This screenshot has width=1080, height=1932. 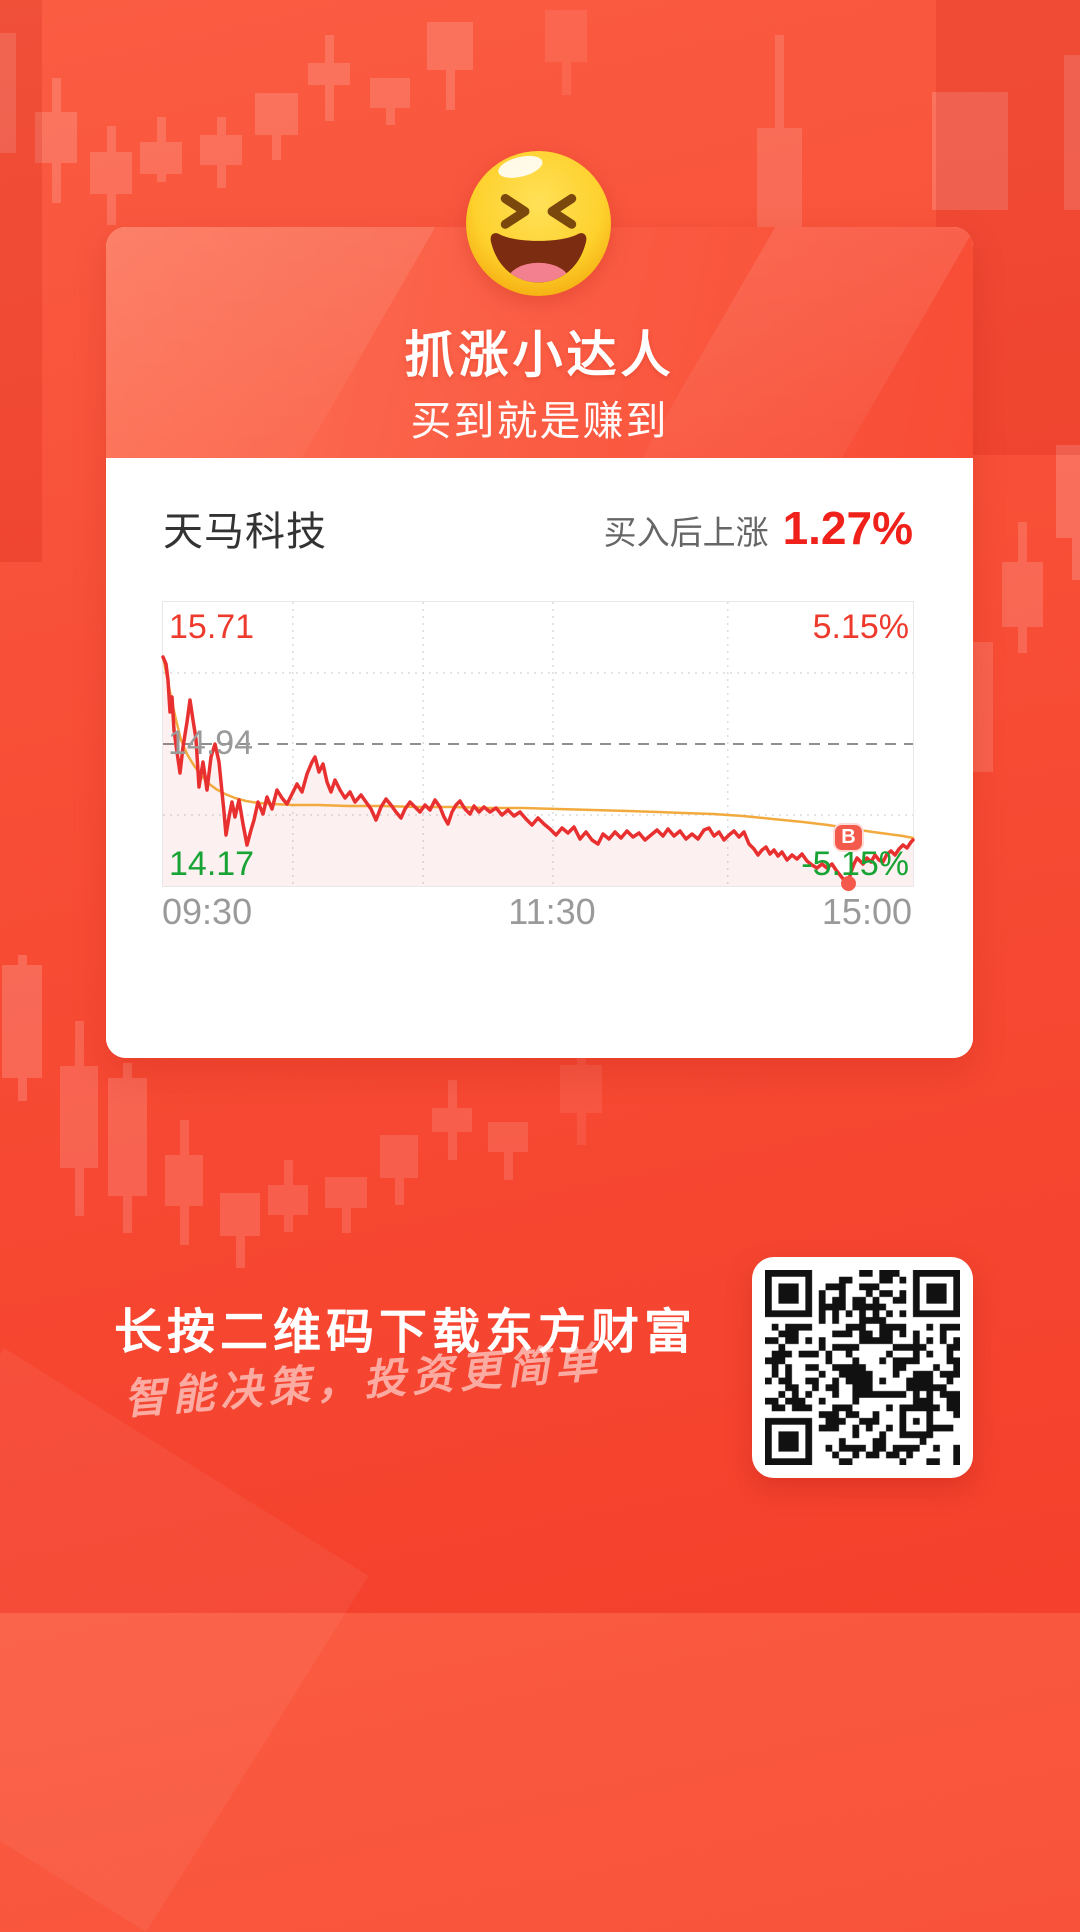 What do you see at coordinates (21, 281) in the screenshot?
I see `background-dark-band-left` at bounding box center [21, 281].